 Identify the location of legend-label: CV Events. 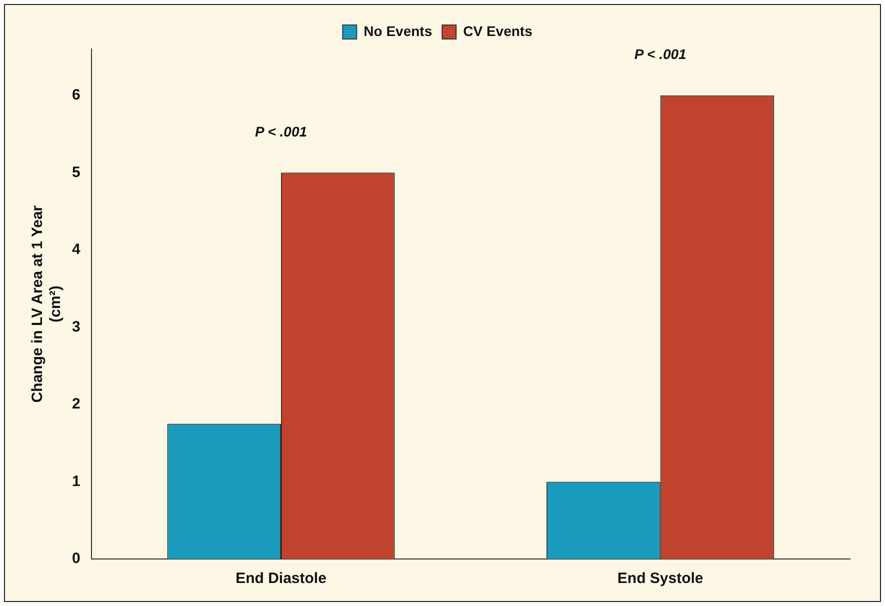
(498, 30).